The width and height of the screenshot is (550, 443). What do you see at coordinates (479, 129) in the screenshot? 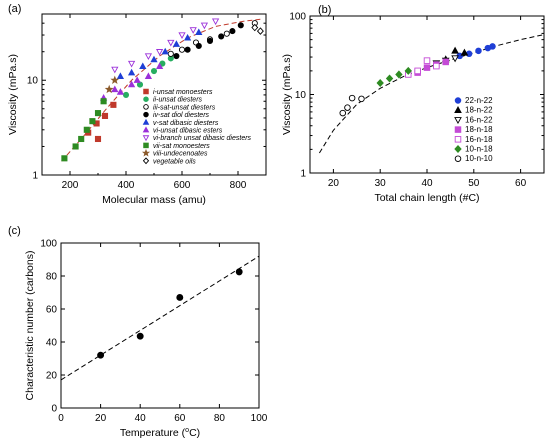
I see `legend-label: 18-n-18` at bounding box center [479, 129].